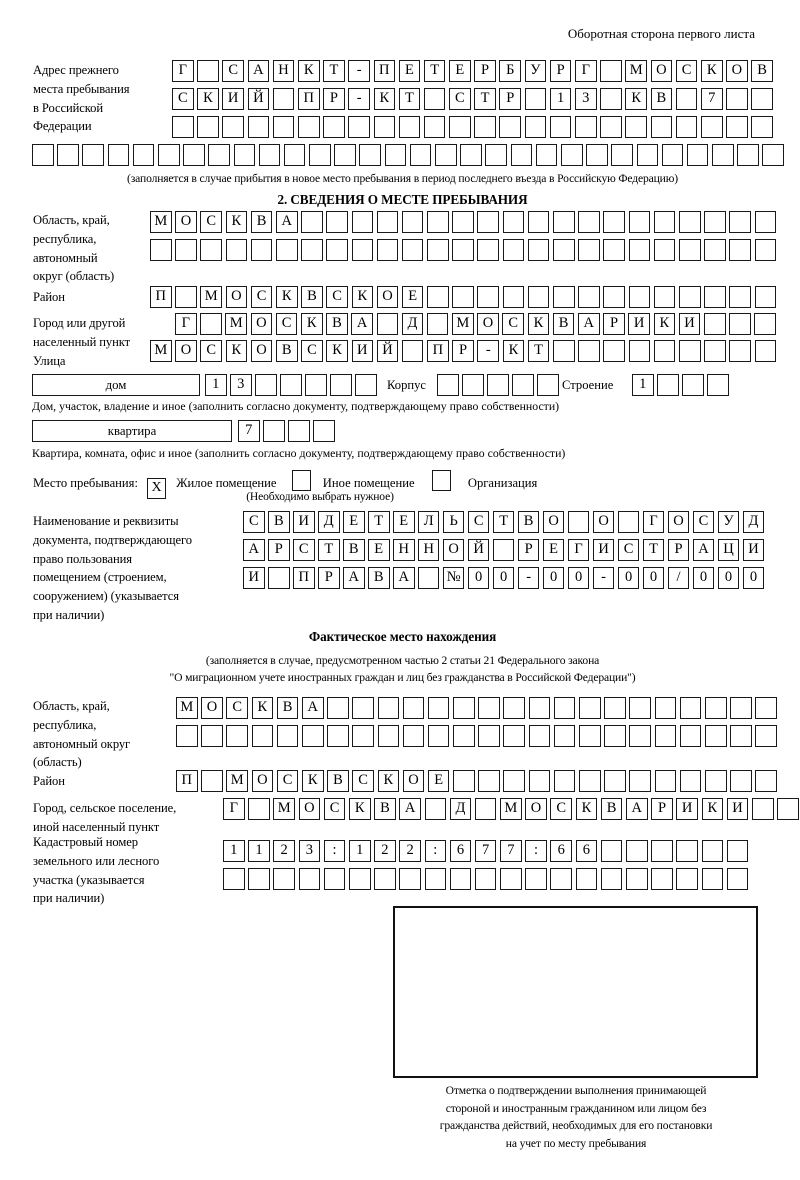  Describe the element at coordinates (639, 324) in the screenshot. I see `section2-city-row-1-cell-19: И` at that location.